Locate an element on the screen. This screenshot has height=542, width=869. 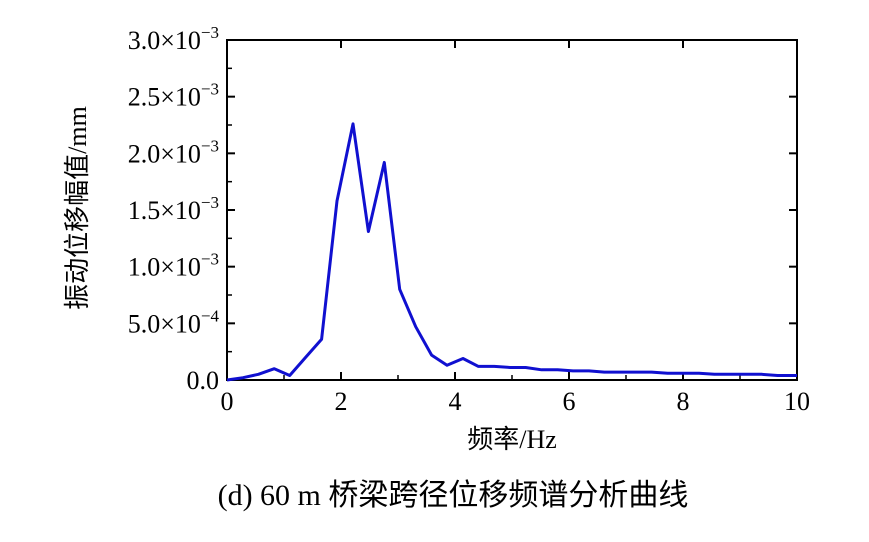
x-tick-label: 2 is located at coordinates (341, 401).